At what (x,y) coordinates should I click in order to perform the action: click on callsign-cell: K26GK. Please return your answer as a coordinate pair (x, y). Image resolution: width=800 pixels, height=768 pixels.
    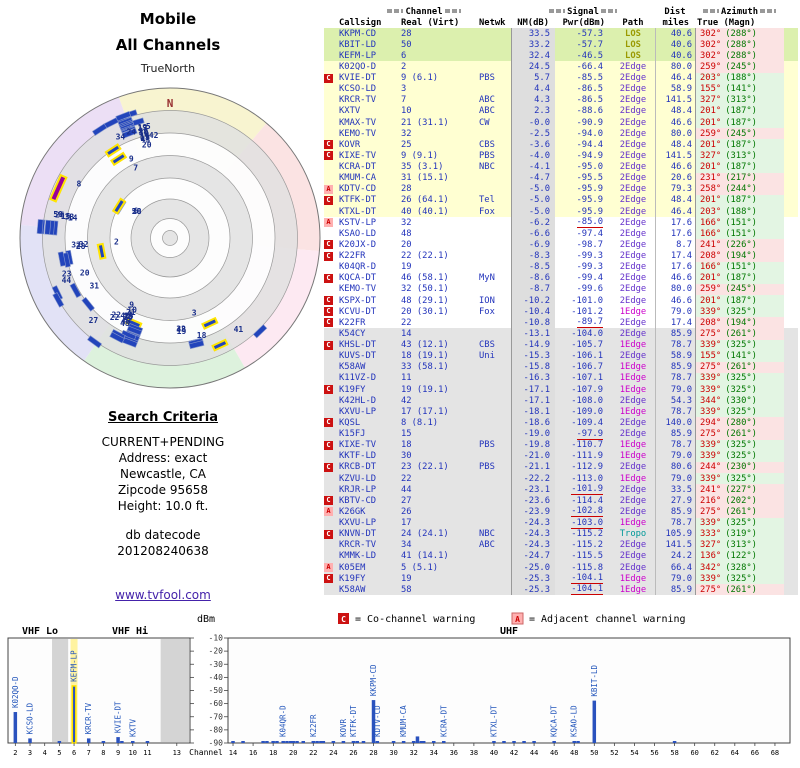
    Looking at the image, I should click on (352, 511).